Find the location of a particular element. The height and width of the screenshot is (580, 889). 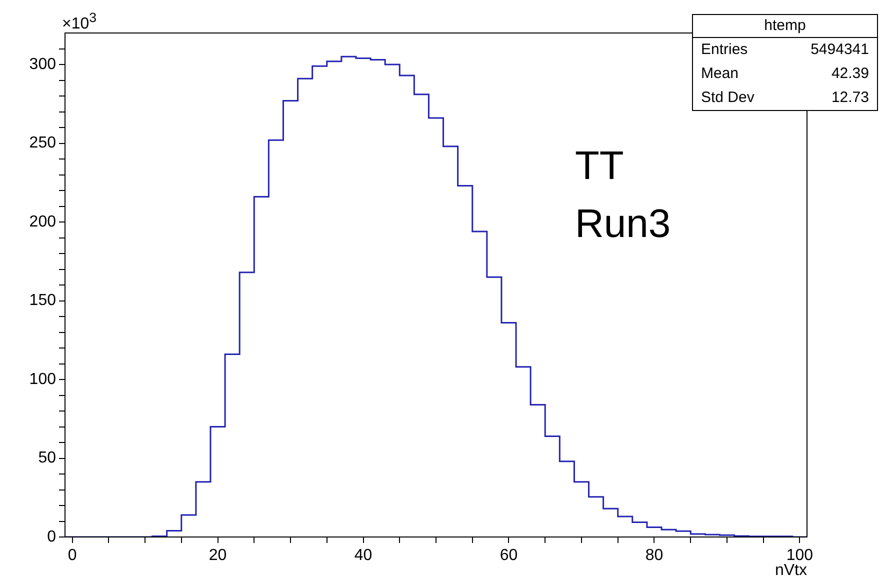

x-tick-label: 80 is located at coordinates (654, 555).